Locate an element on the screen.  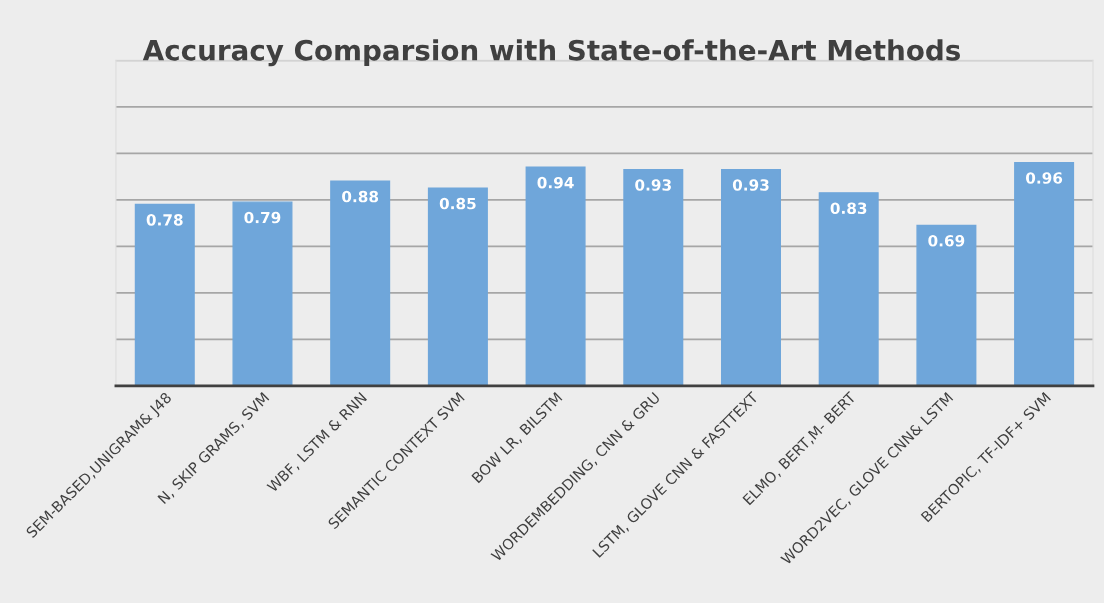
data-label: 0.94 is located at coordinates (555, 182).